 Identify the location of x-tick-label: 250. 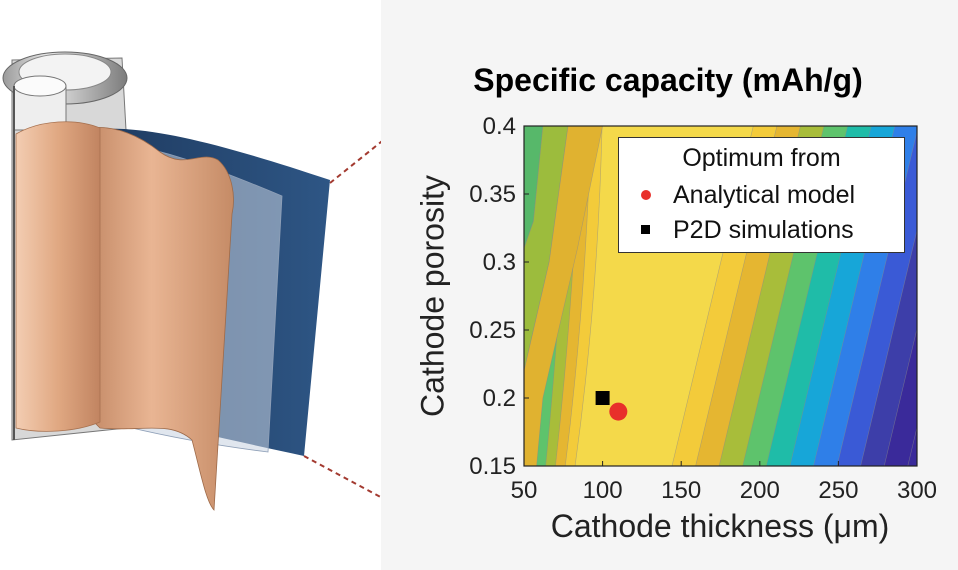
(838, 490).